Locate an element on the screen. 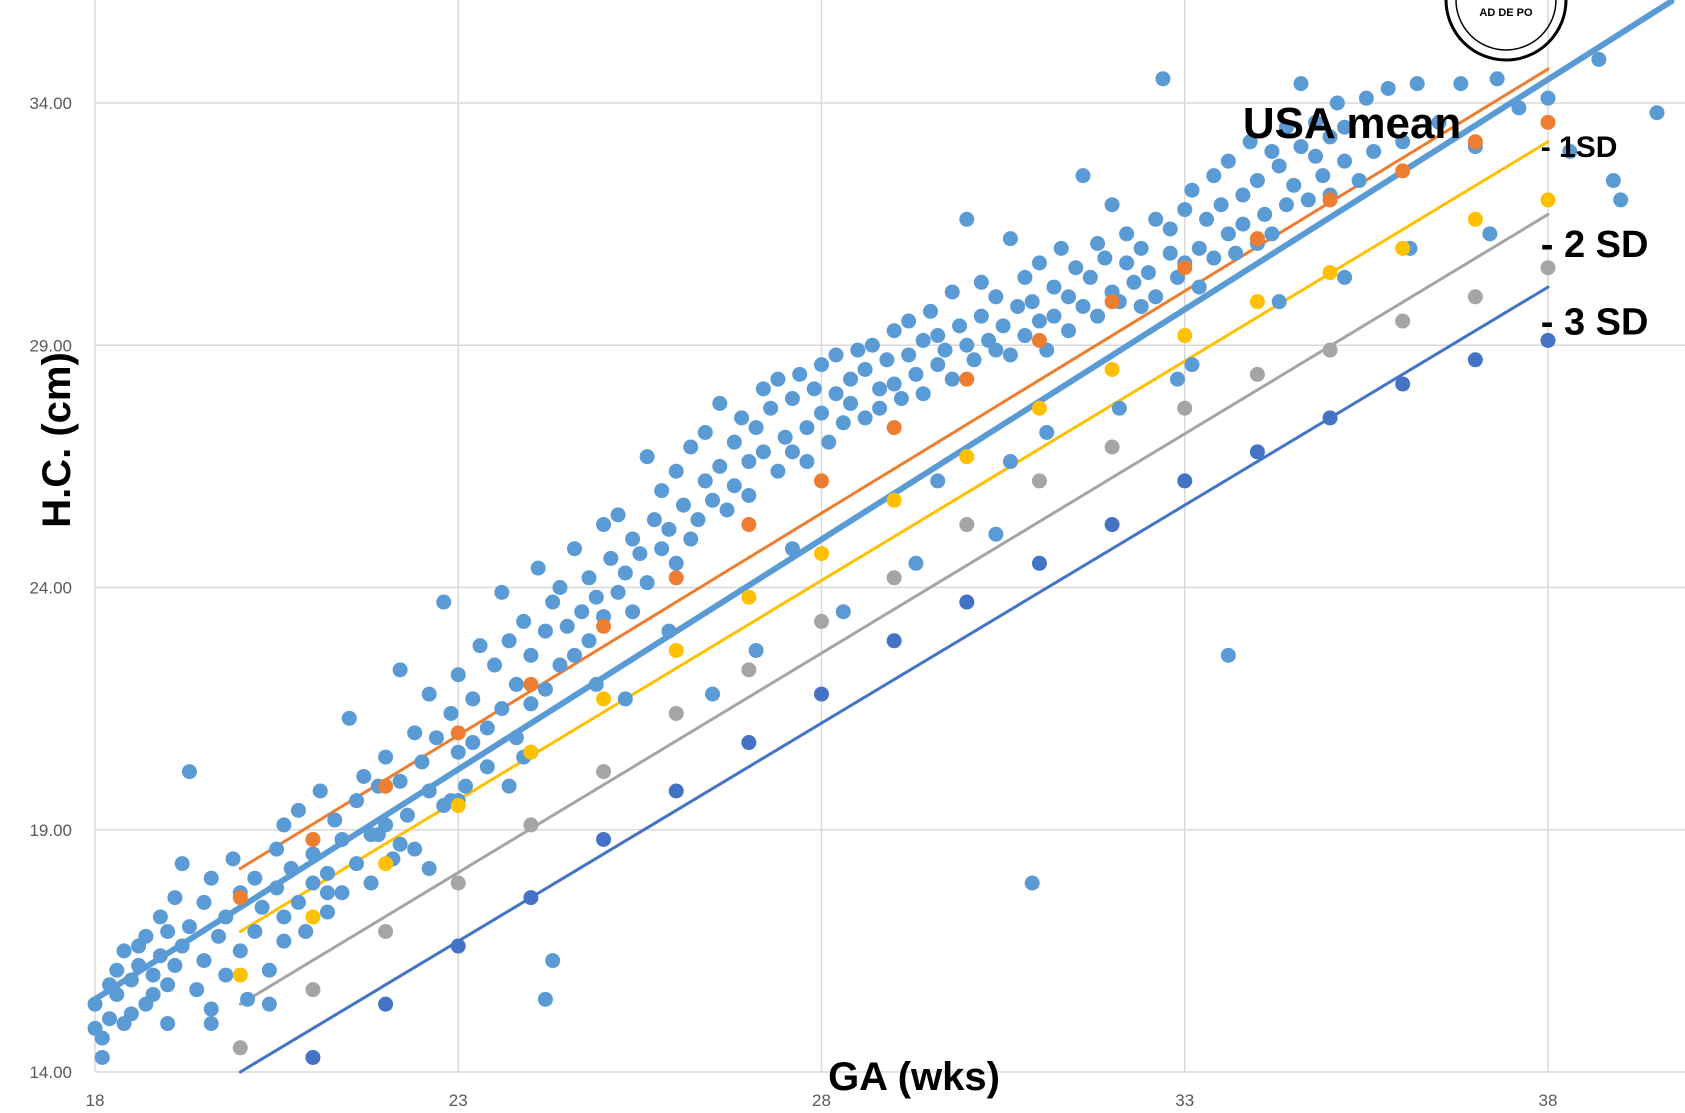 This screenshot has height=1113, width=1685. y-tick-label: 14.00 is located at coordinates (50, 1072).